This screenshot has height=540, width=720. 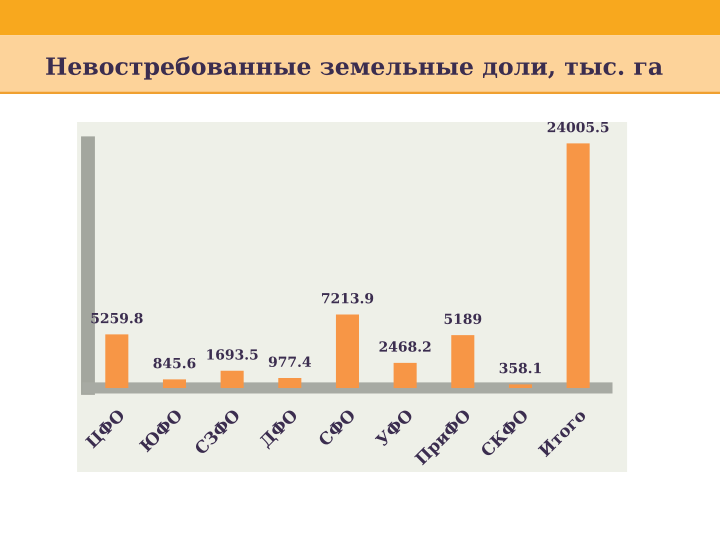 What do you see at coordinates (348, 298) in the screenshot?
I see `data-label: 7213.9` at bounding box center [348, 298].